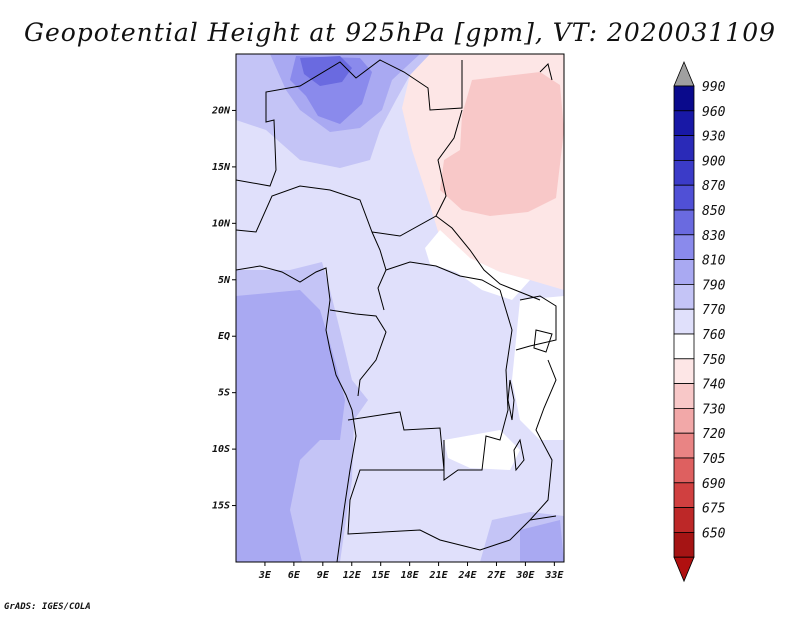 The image size is (800, 618). What do you see at coordinates (482, 450) in the screenshot?
I see `field-760-770-south` at bounding box center [482, 450].